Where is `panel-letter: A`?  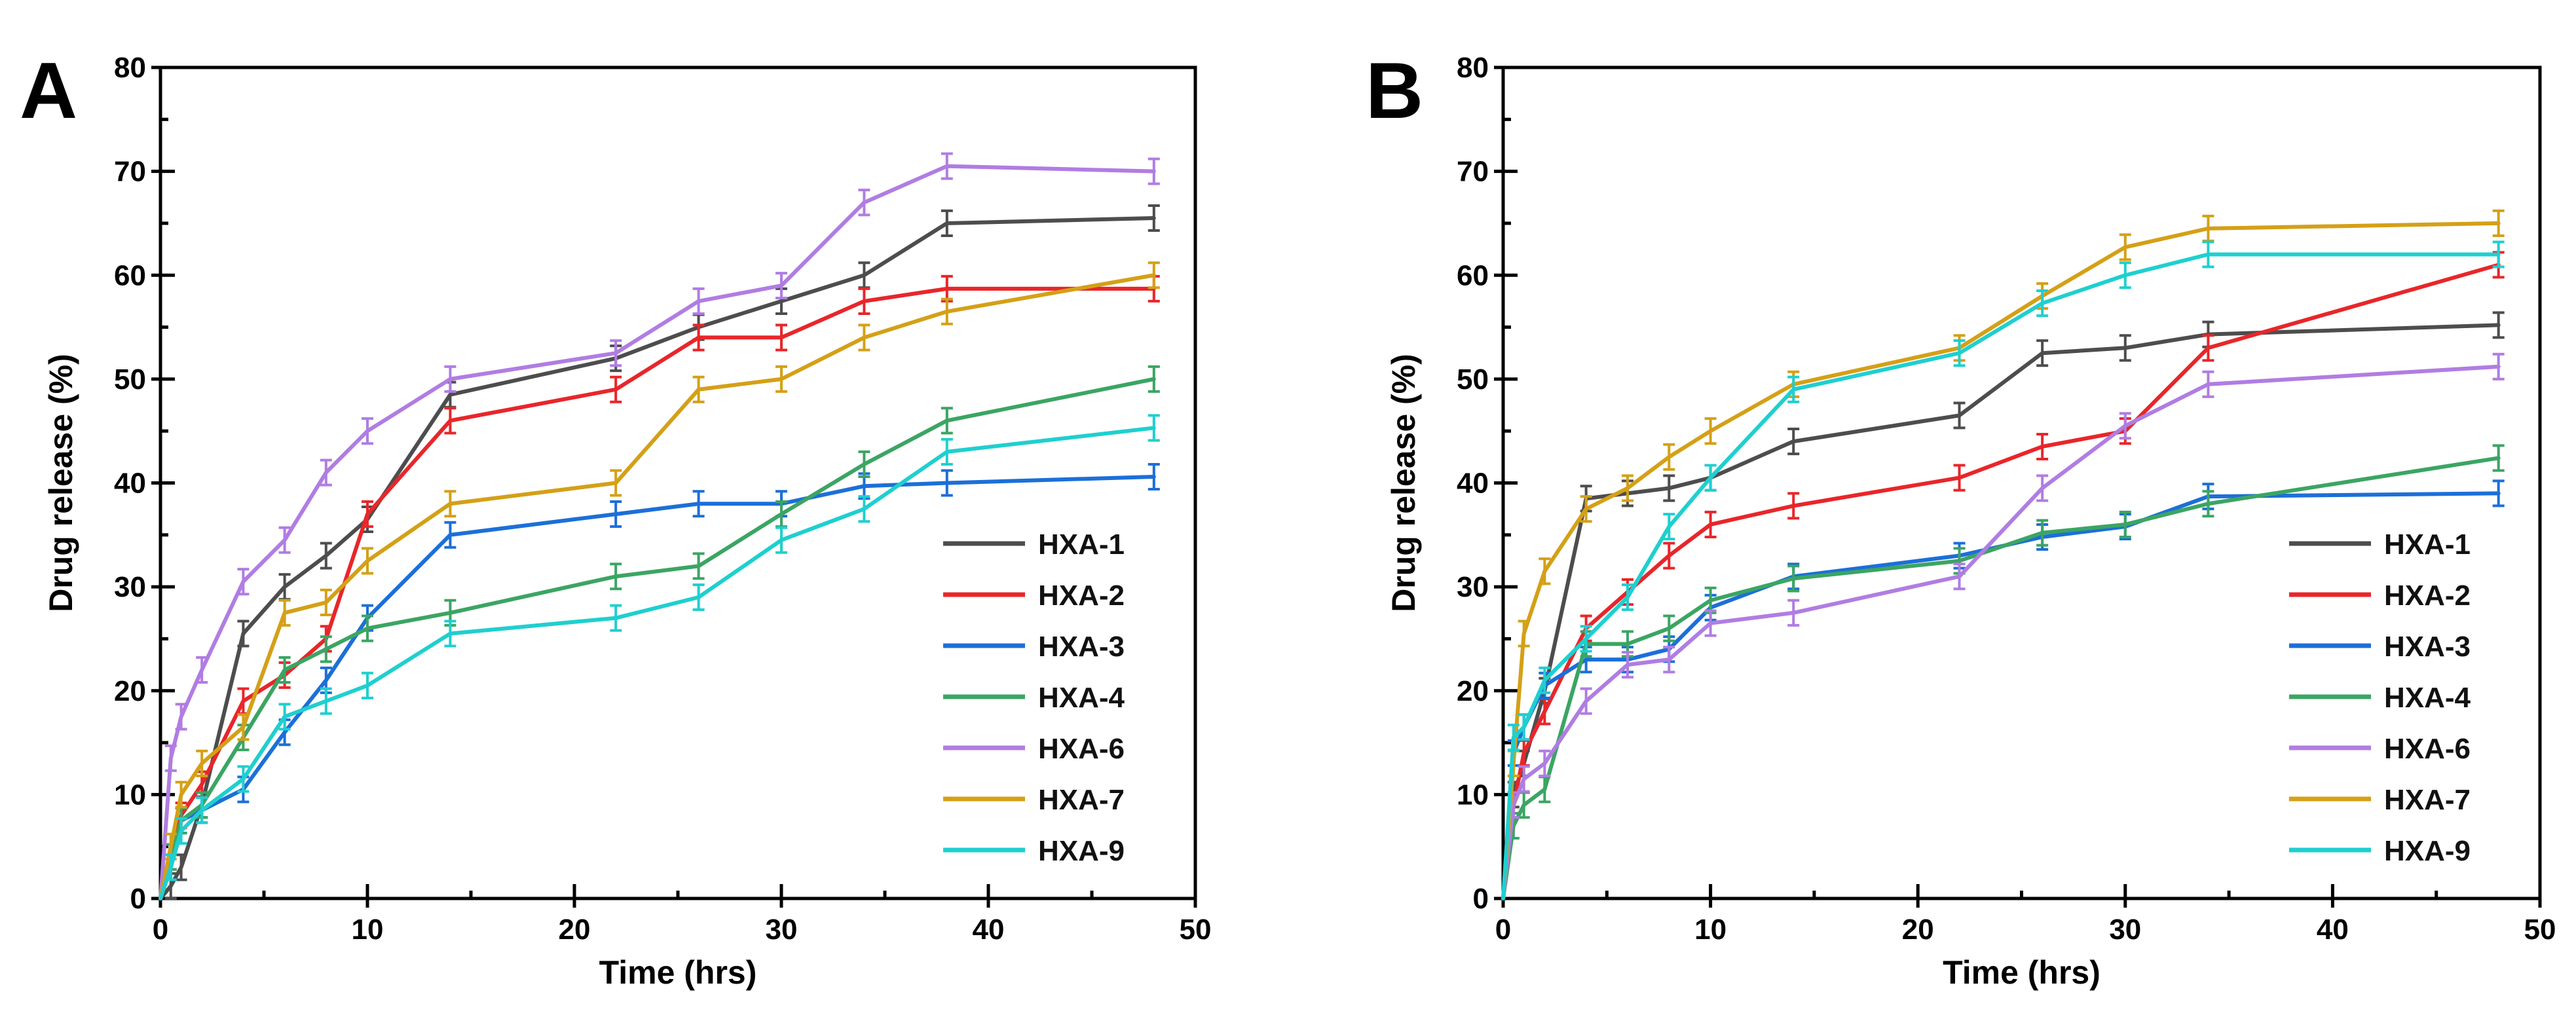
panel-letter: A is located at coordinates (48, 90).